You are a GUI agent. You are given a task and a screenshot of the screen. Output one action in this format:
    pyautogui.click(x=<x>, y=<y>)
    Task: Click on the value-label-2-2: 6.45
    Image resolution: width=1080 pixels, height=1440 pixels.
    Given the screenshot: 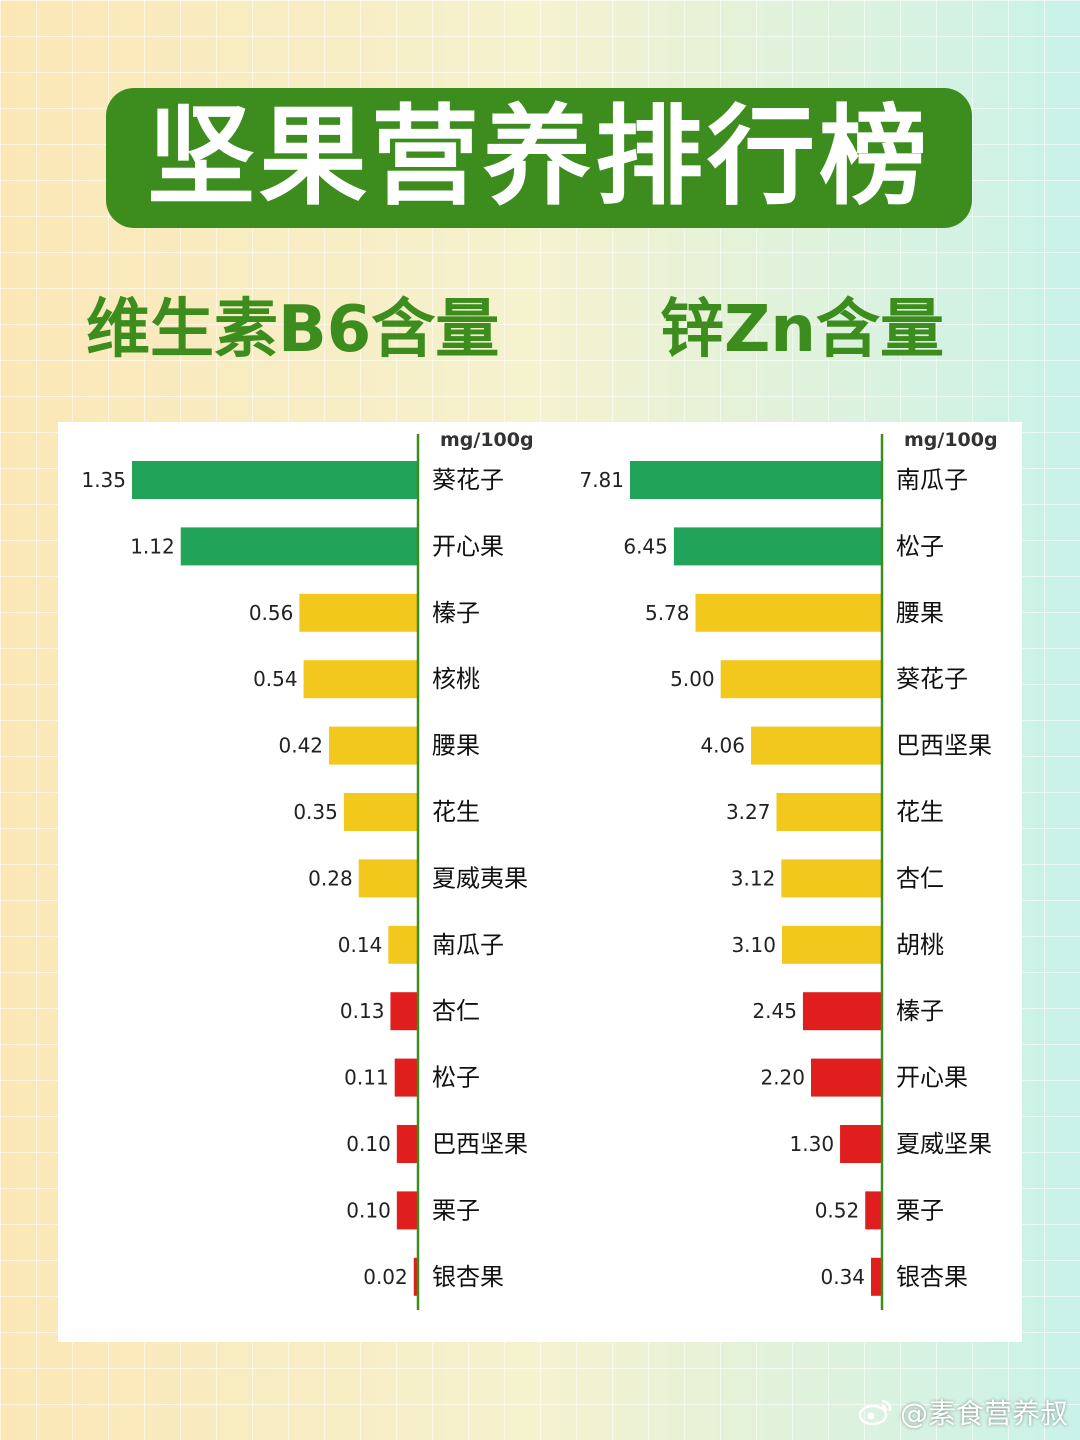 What is the action you would take?
    pyautogui.click(x=645, y=546)
    